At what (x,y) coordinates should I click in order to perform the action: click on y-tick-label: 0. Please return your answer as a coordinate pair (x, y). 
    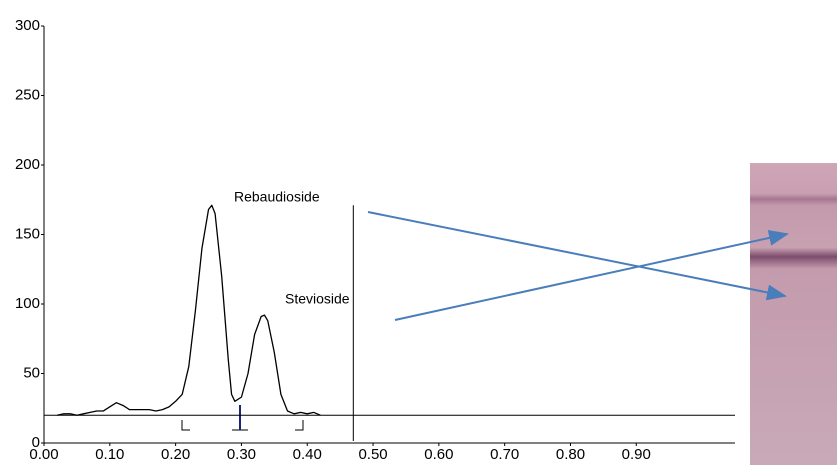
    Looking at the image, I should click on (36, 442).